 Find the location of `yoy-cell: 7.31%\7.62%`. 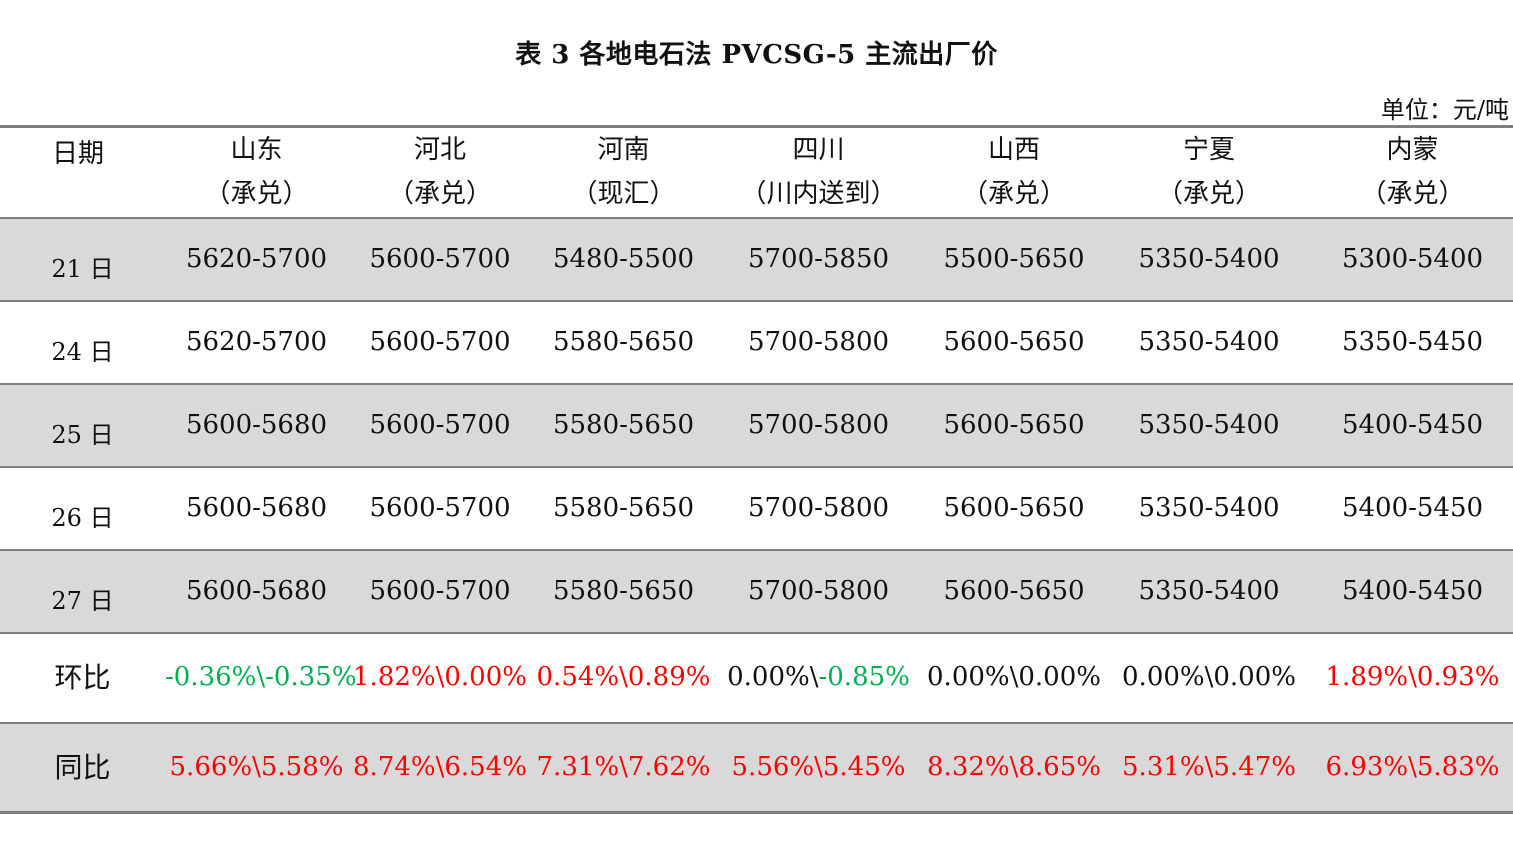

yoy-cell: 7.31%\7.62% is located at coordinates (623, 766).